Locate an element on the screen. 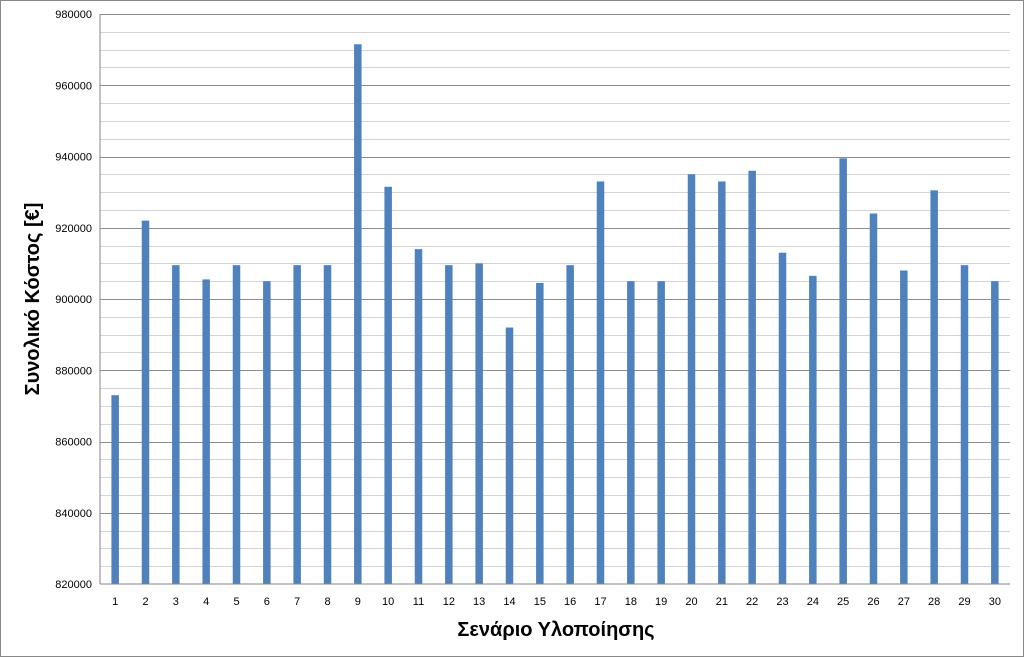 The width and height of the screenshot is (1024, 657). y-tick-label: 900000 is located at coordinates (73, 300).